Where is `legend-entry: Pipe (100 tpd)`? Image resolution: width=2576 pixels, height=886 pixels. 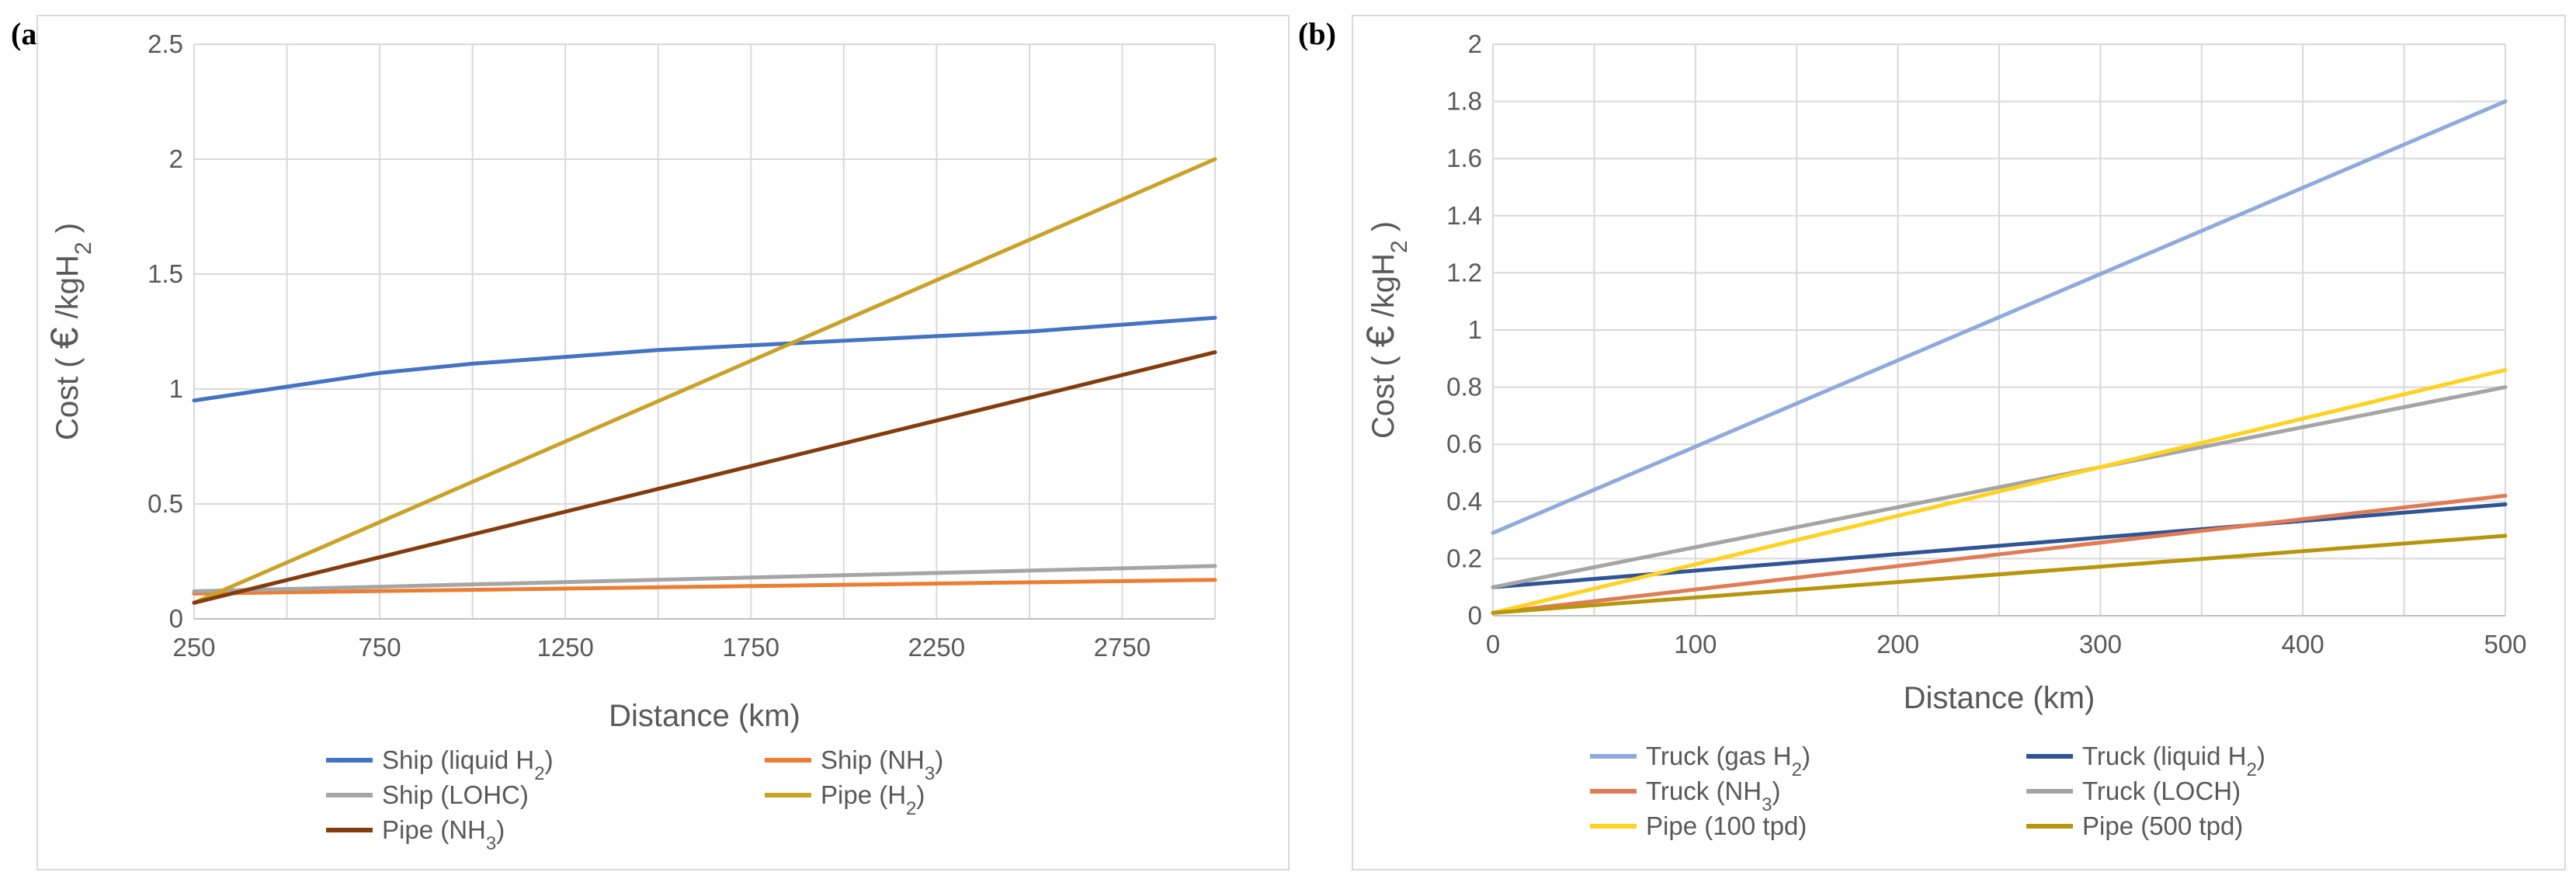
legend-entry: Pipe (100 tpd) is located at coordinates (1726, 826).